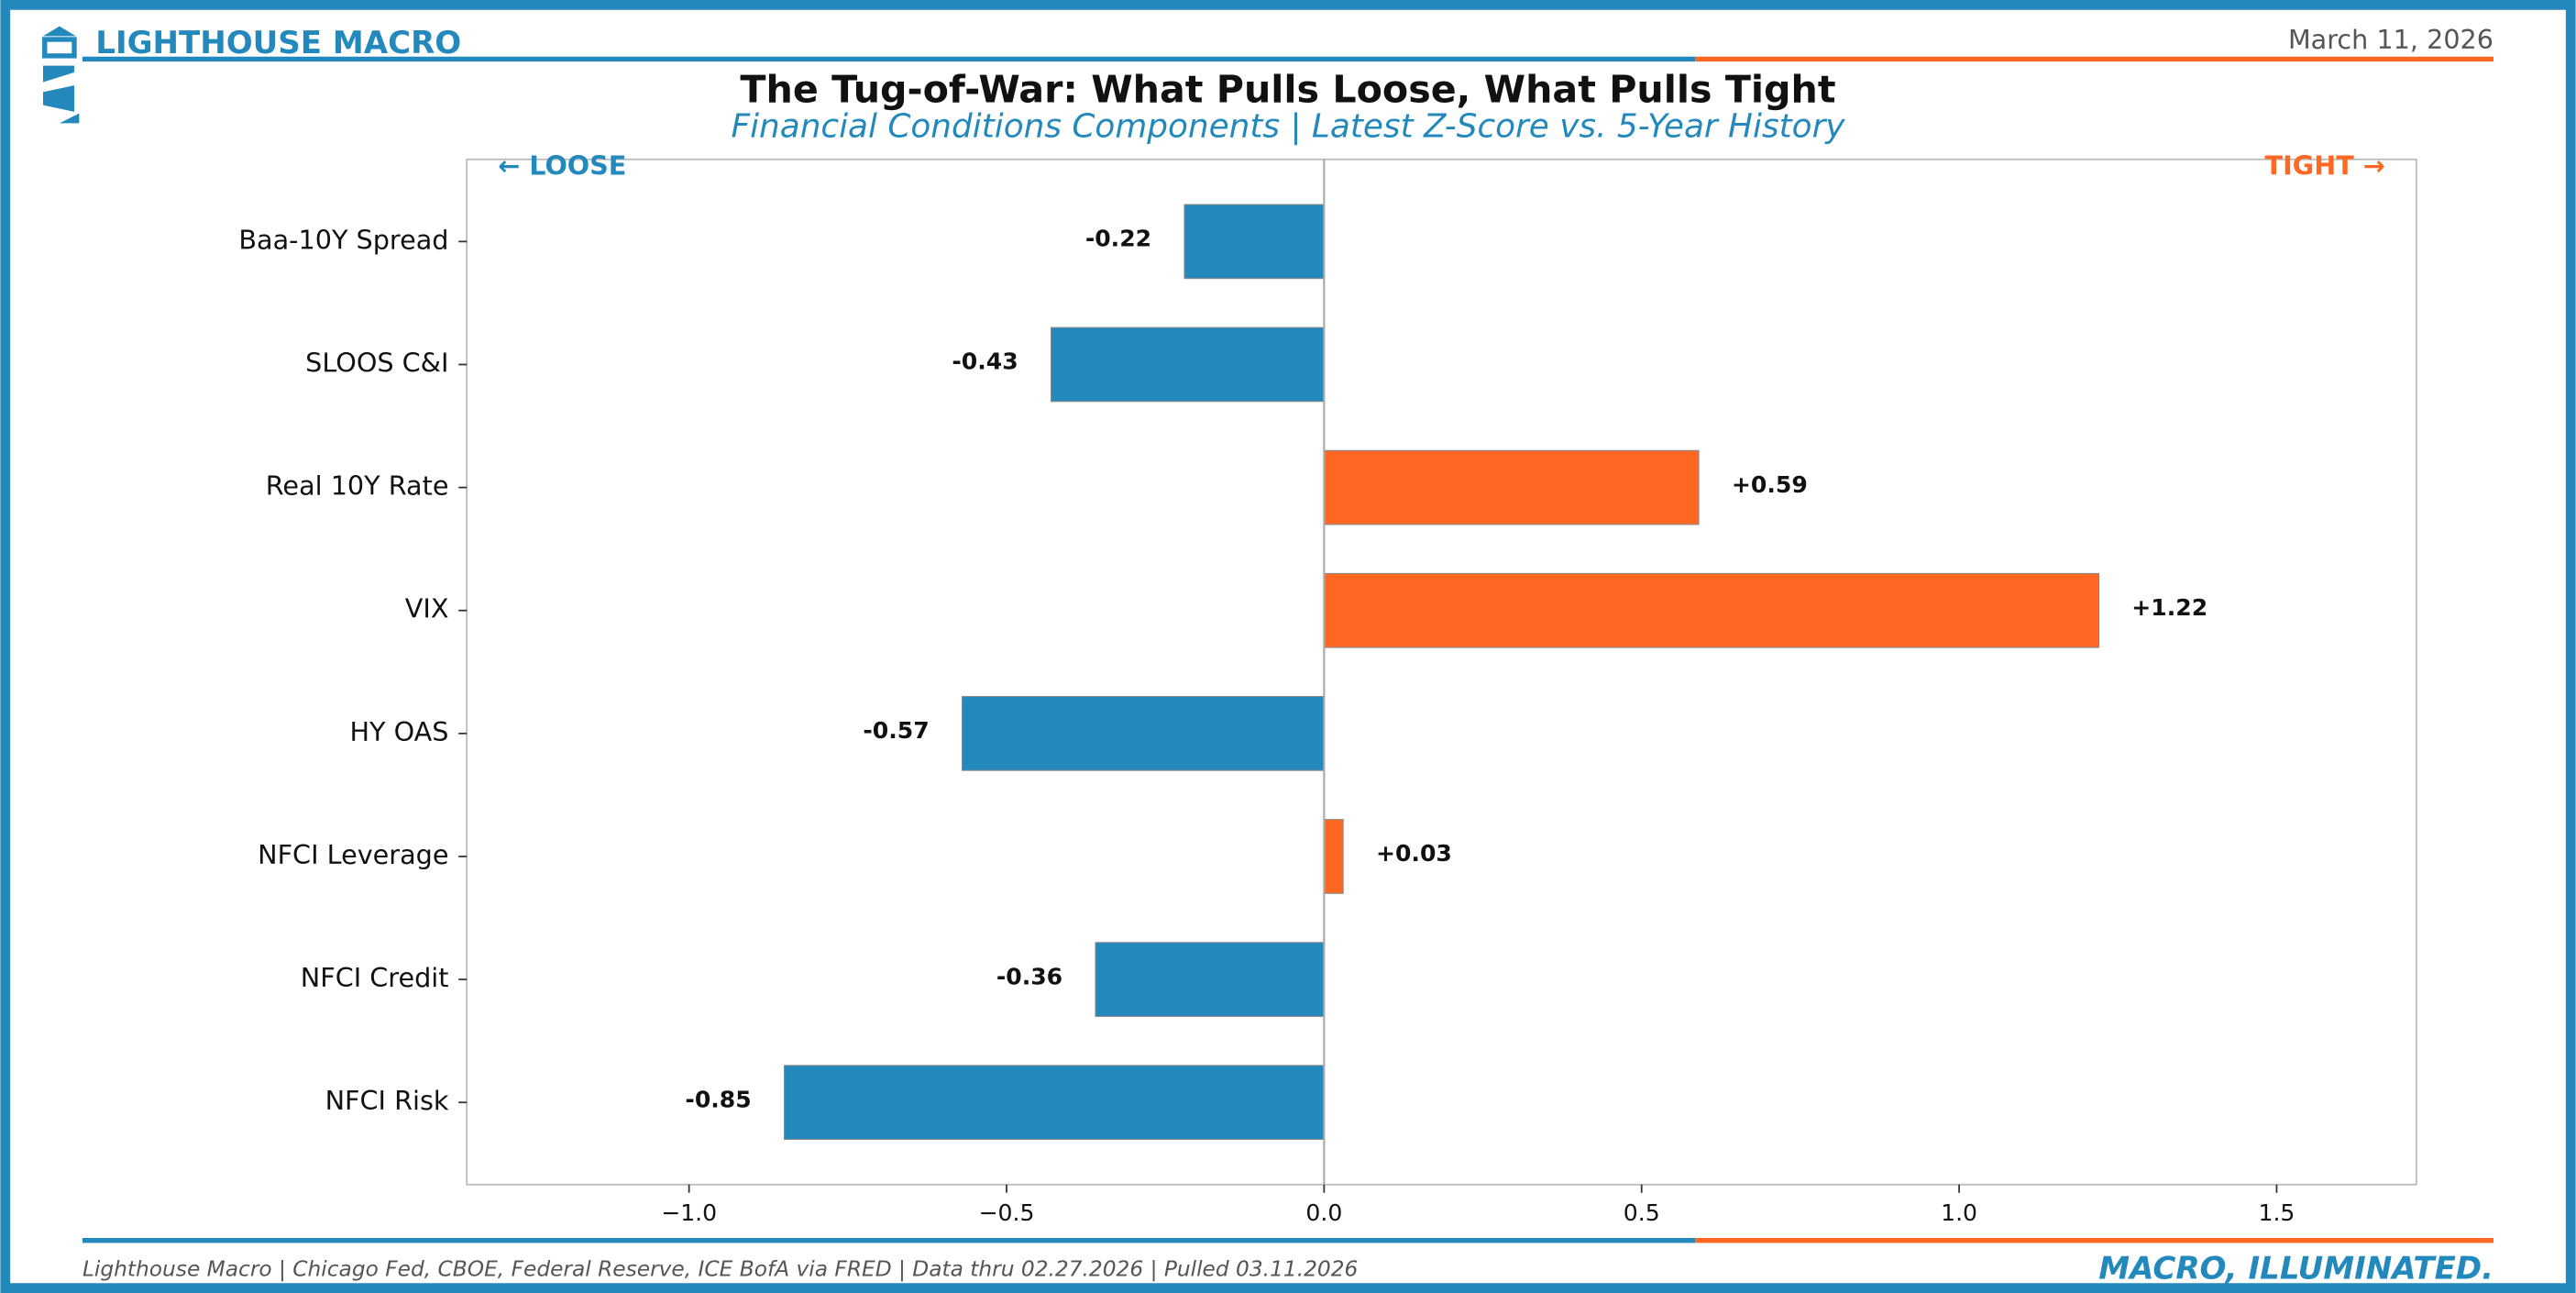 The width and height of the screenshot is (2576, 1293). I want to click on value-label: -0.36, so click(1029, 976).